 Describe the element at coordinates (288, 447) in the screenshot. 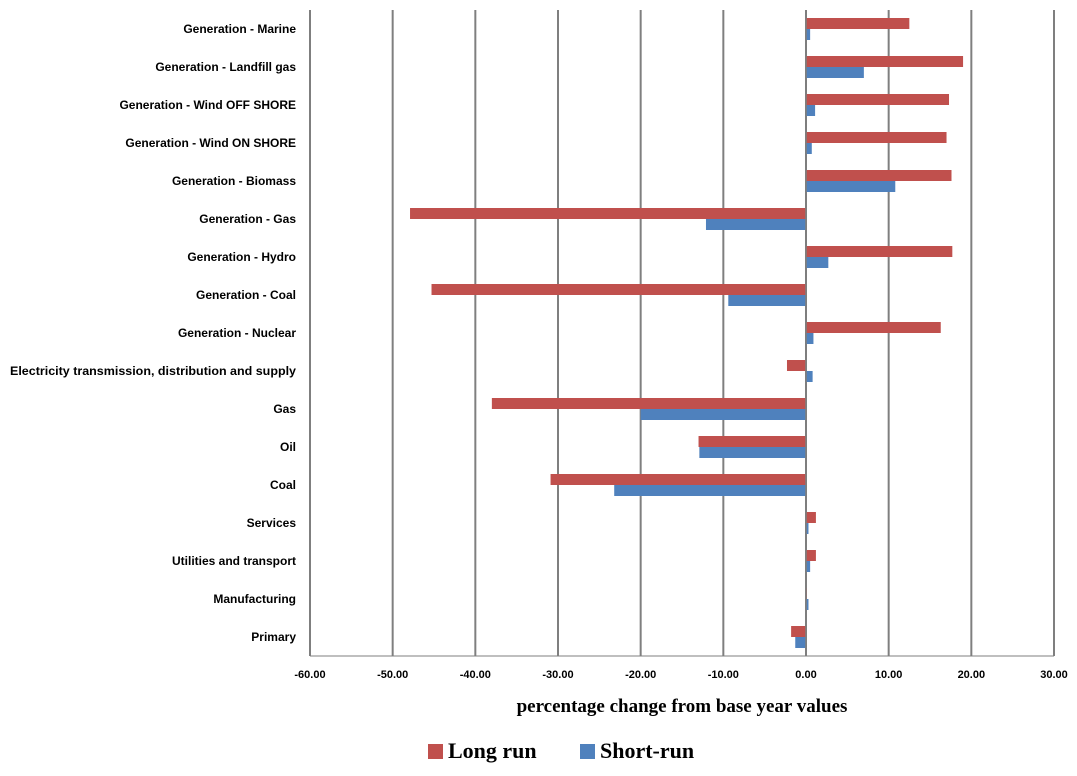

I see `category-label: Oil` at that location.